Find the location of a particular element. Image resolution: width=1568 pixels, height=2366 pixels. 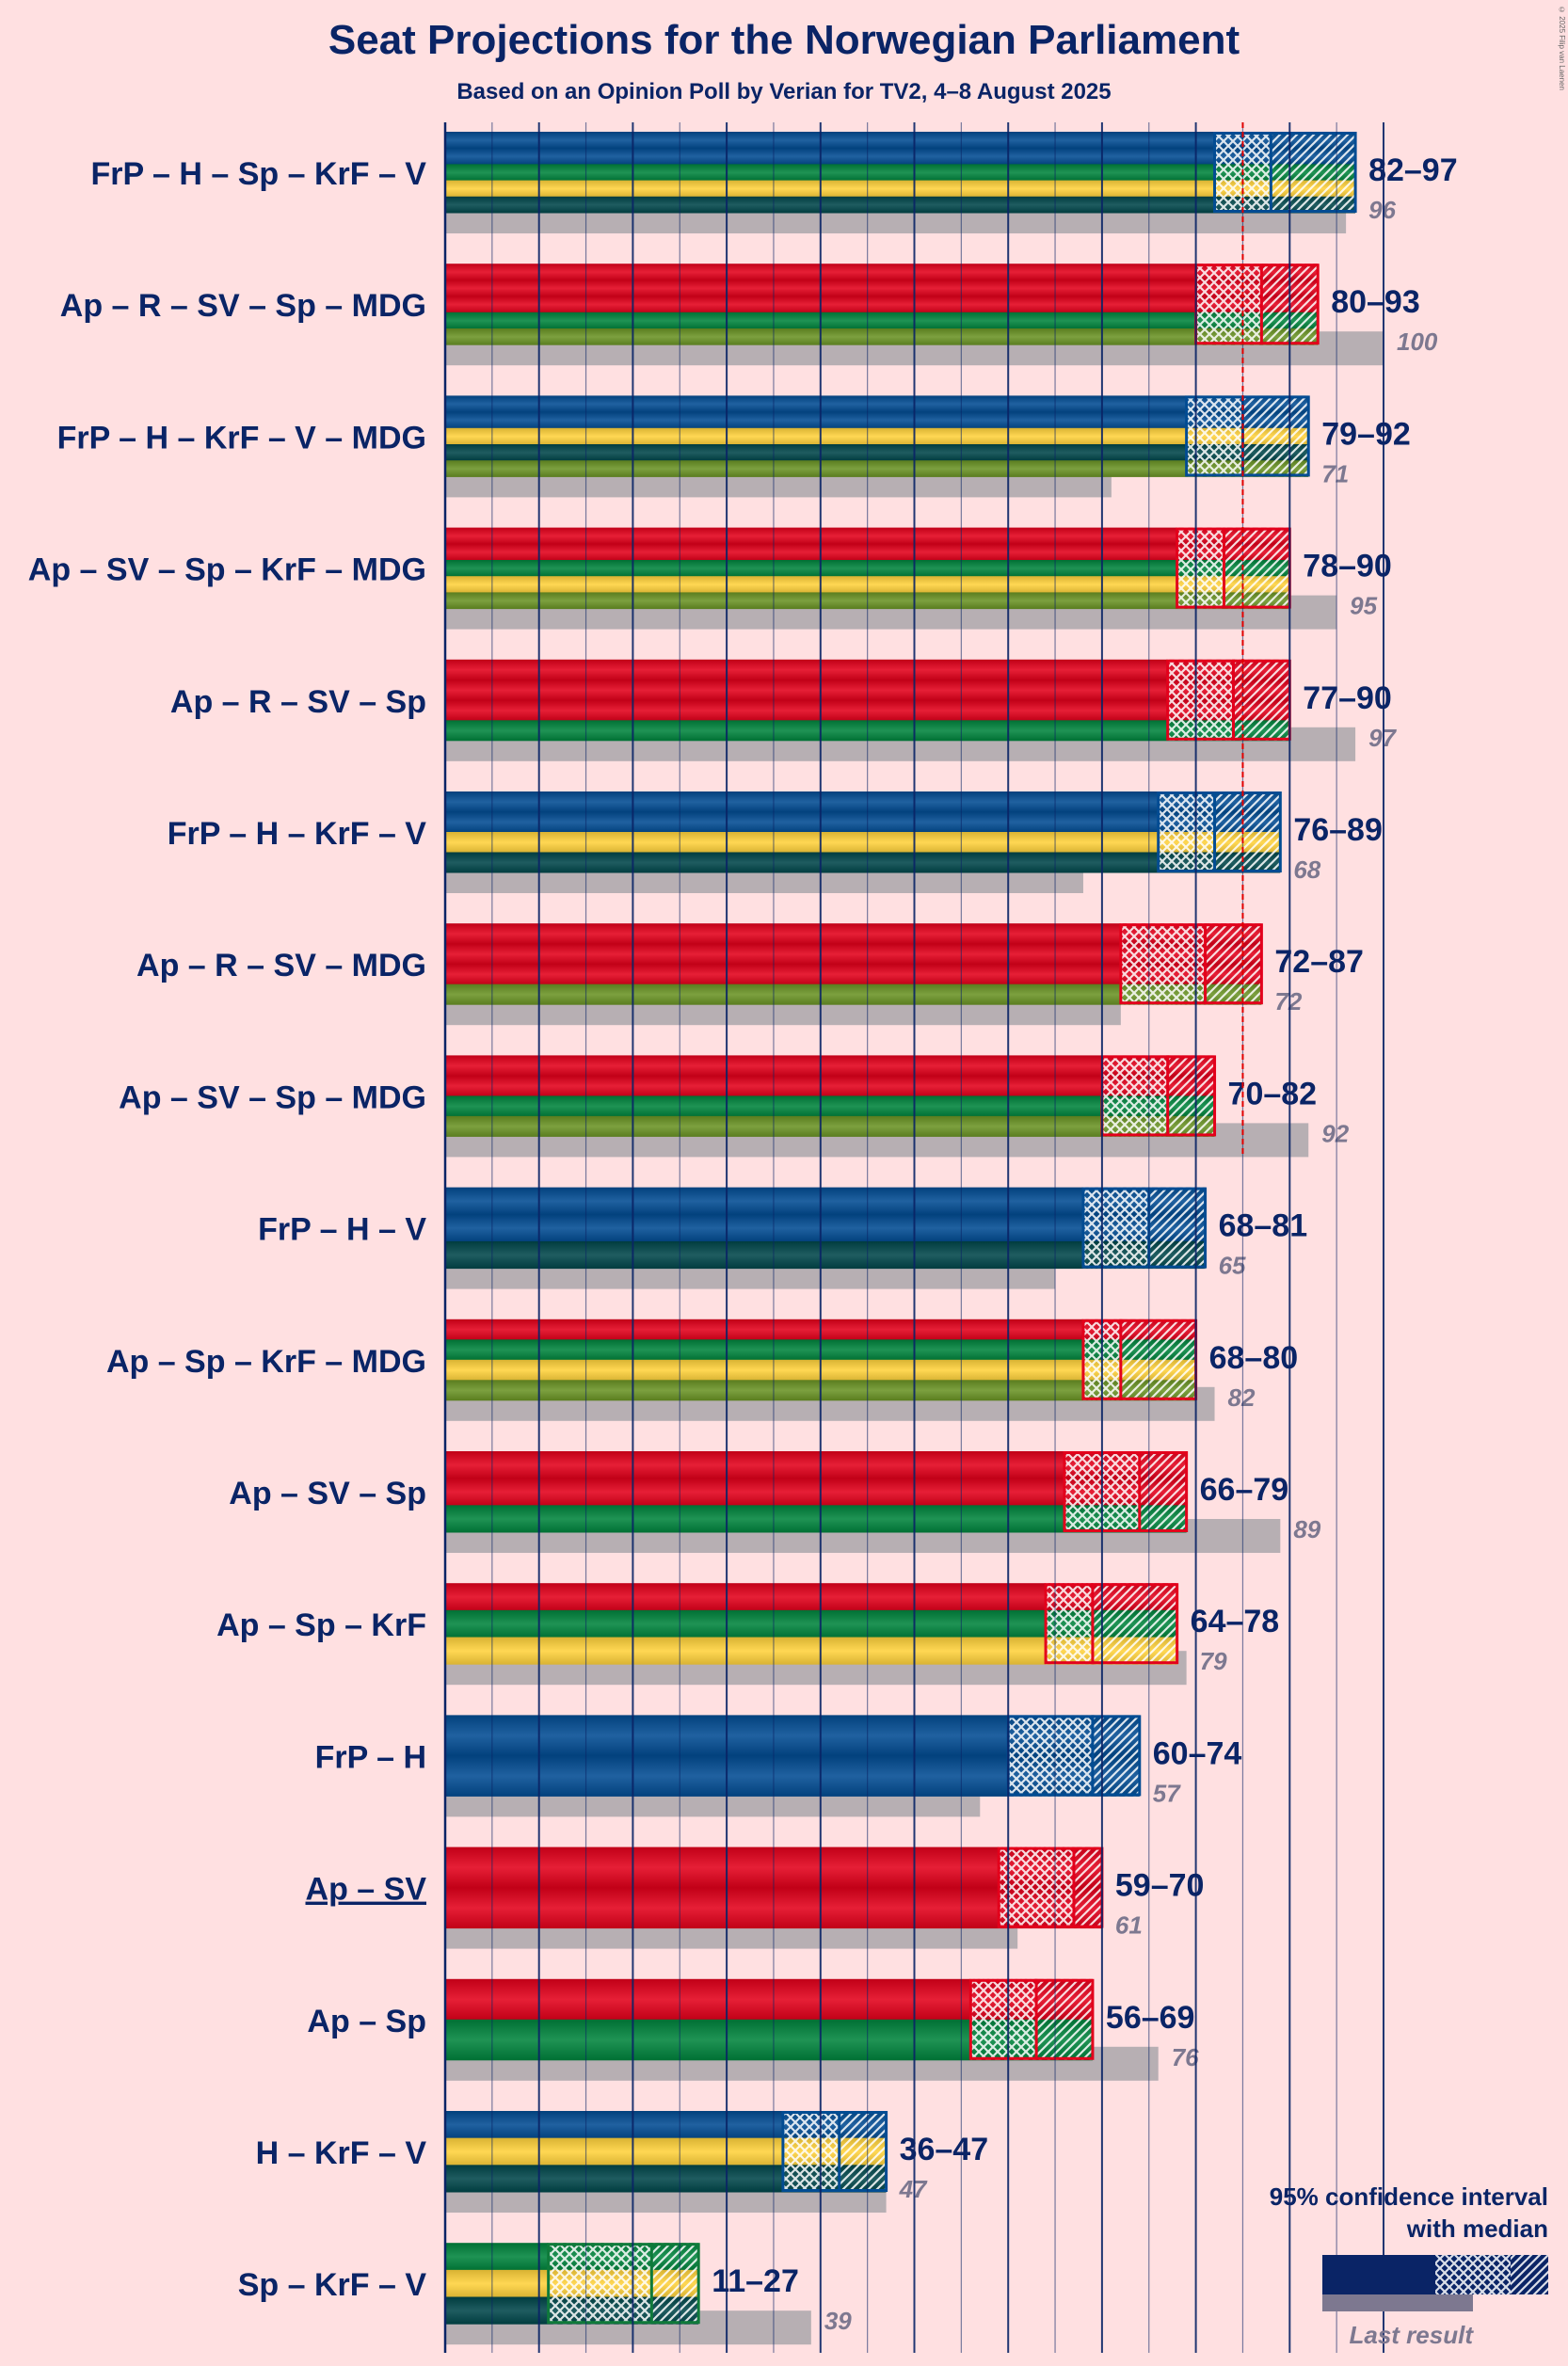

last-result-label: 82 is located at coordinates (1242, 1397).